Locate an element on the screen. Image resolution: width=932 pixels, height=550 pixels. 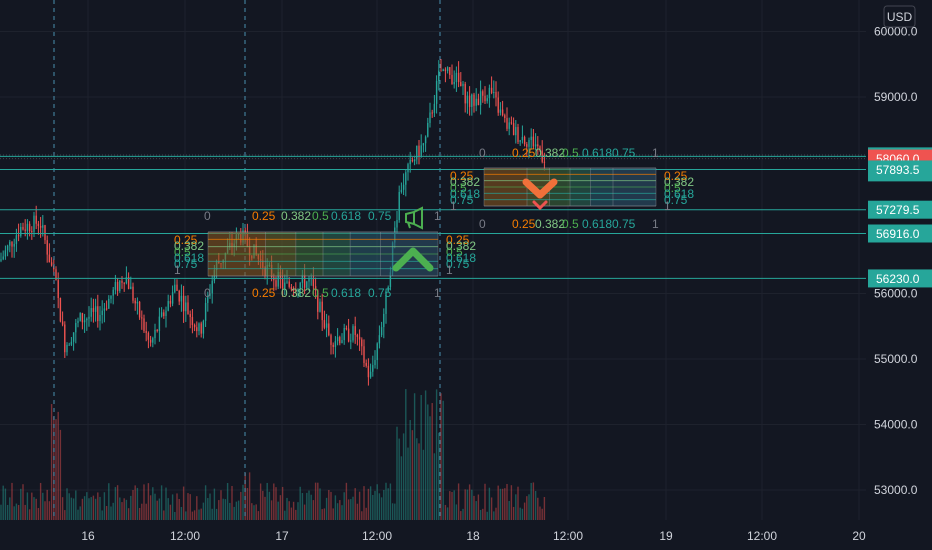
currency-button: USD is located at coordinates (899, 16).